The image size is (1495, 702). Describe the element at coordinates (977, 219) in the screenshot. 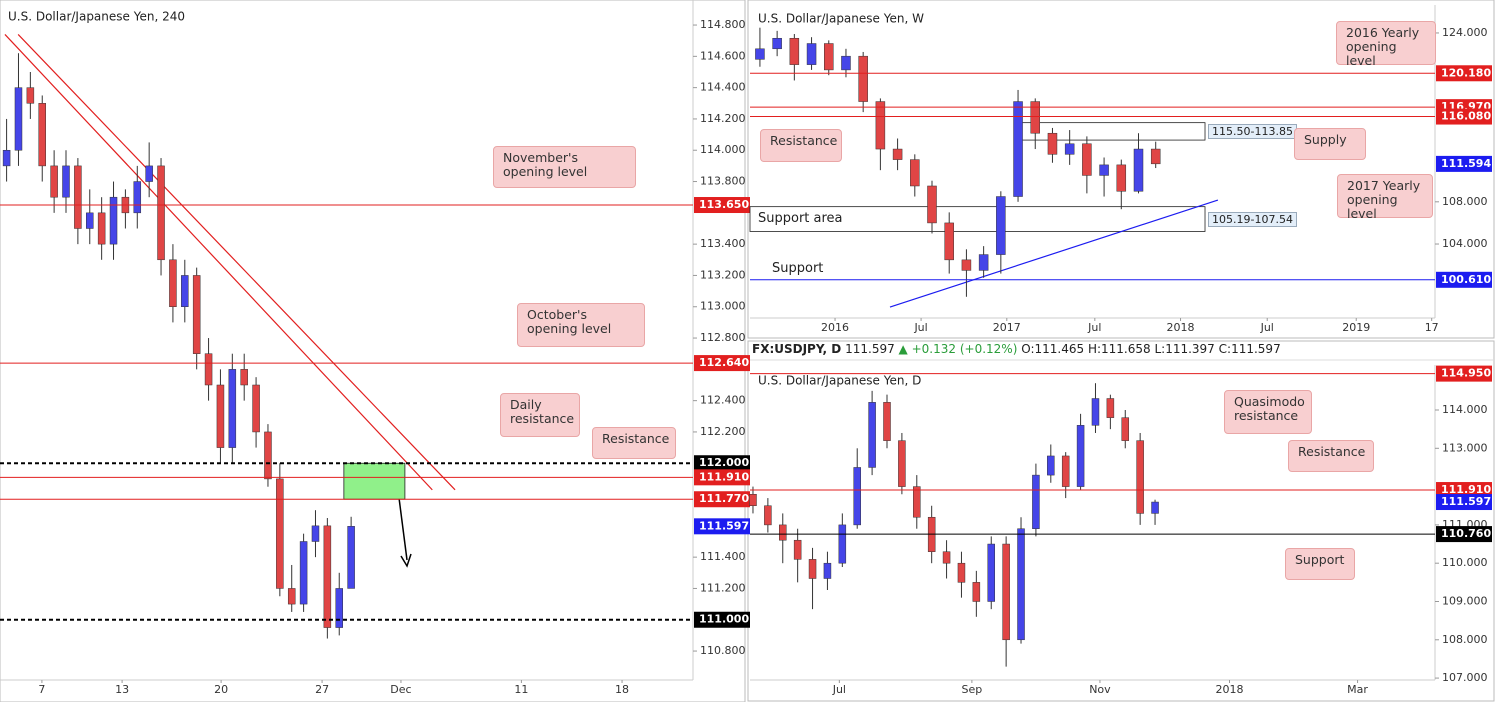

I see `zone` at that location.